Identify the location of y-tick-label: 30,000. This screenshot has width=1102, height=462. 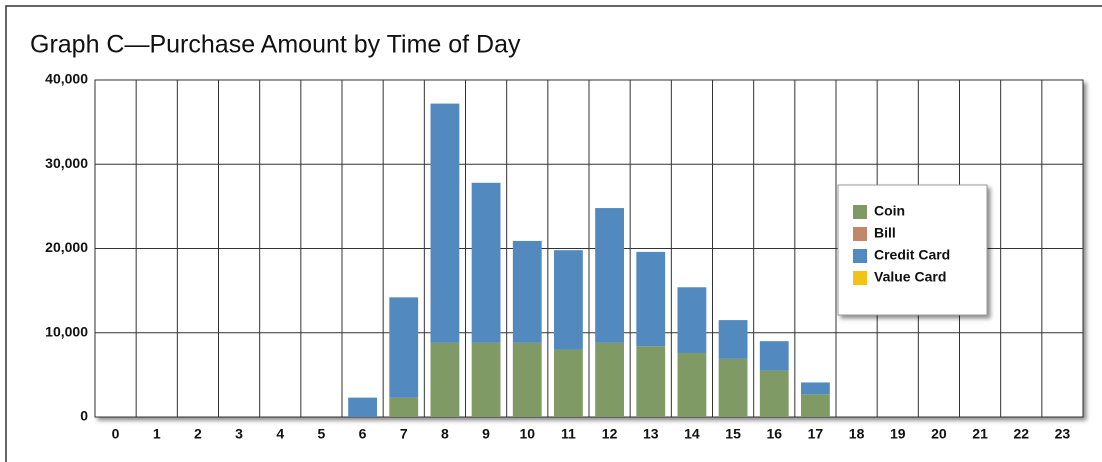
(66, 163).